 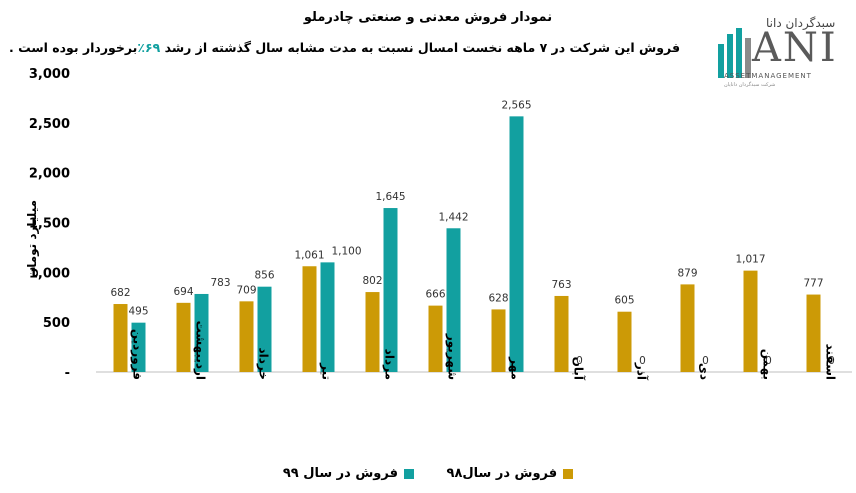 I want to click on data-label-series-1: 879, so click(x=687, y=273).